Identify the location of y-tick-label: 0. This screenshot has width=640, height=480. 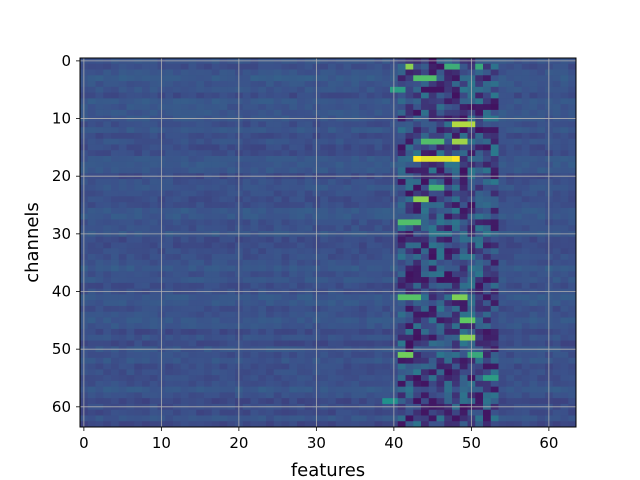
(66, 61).